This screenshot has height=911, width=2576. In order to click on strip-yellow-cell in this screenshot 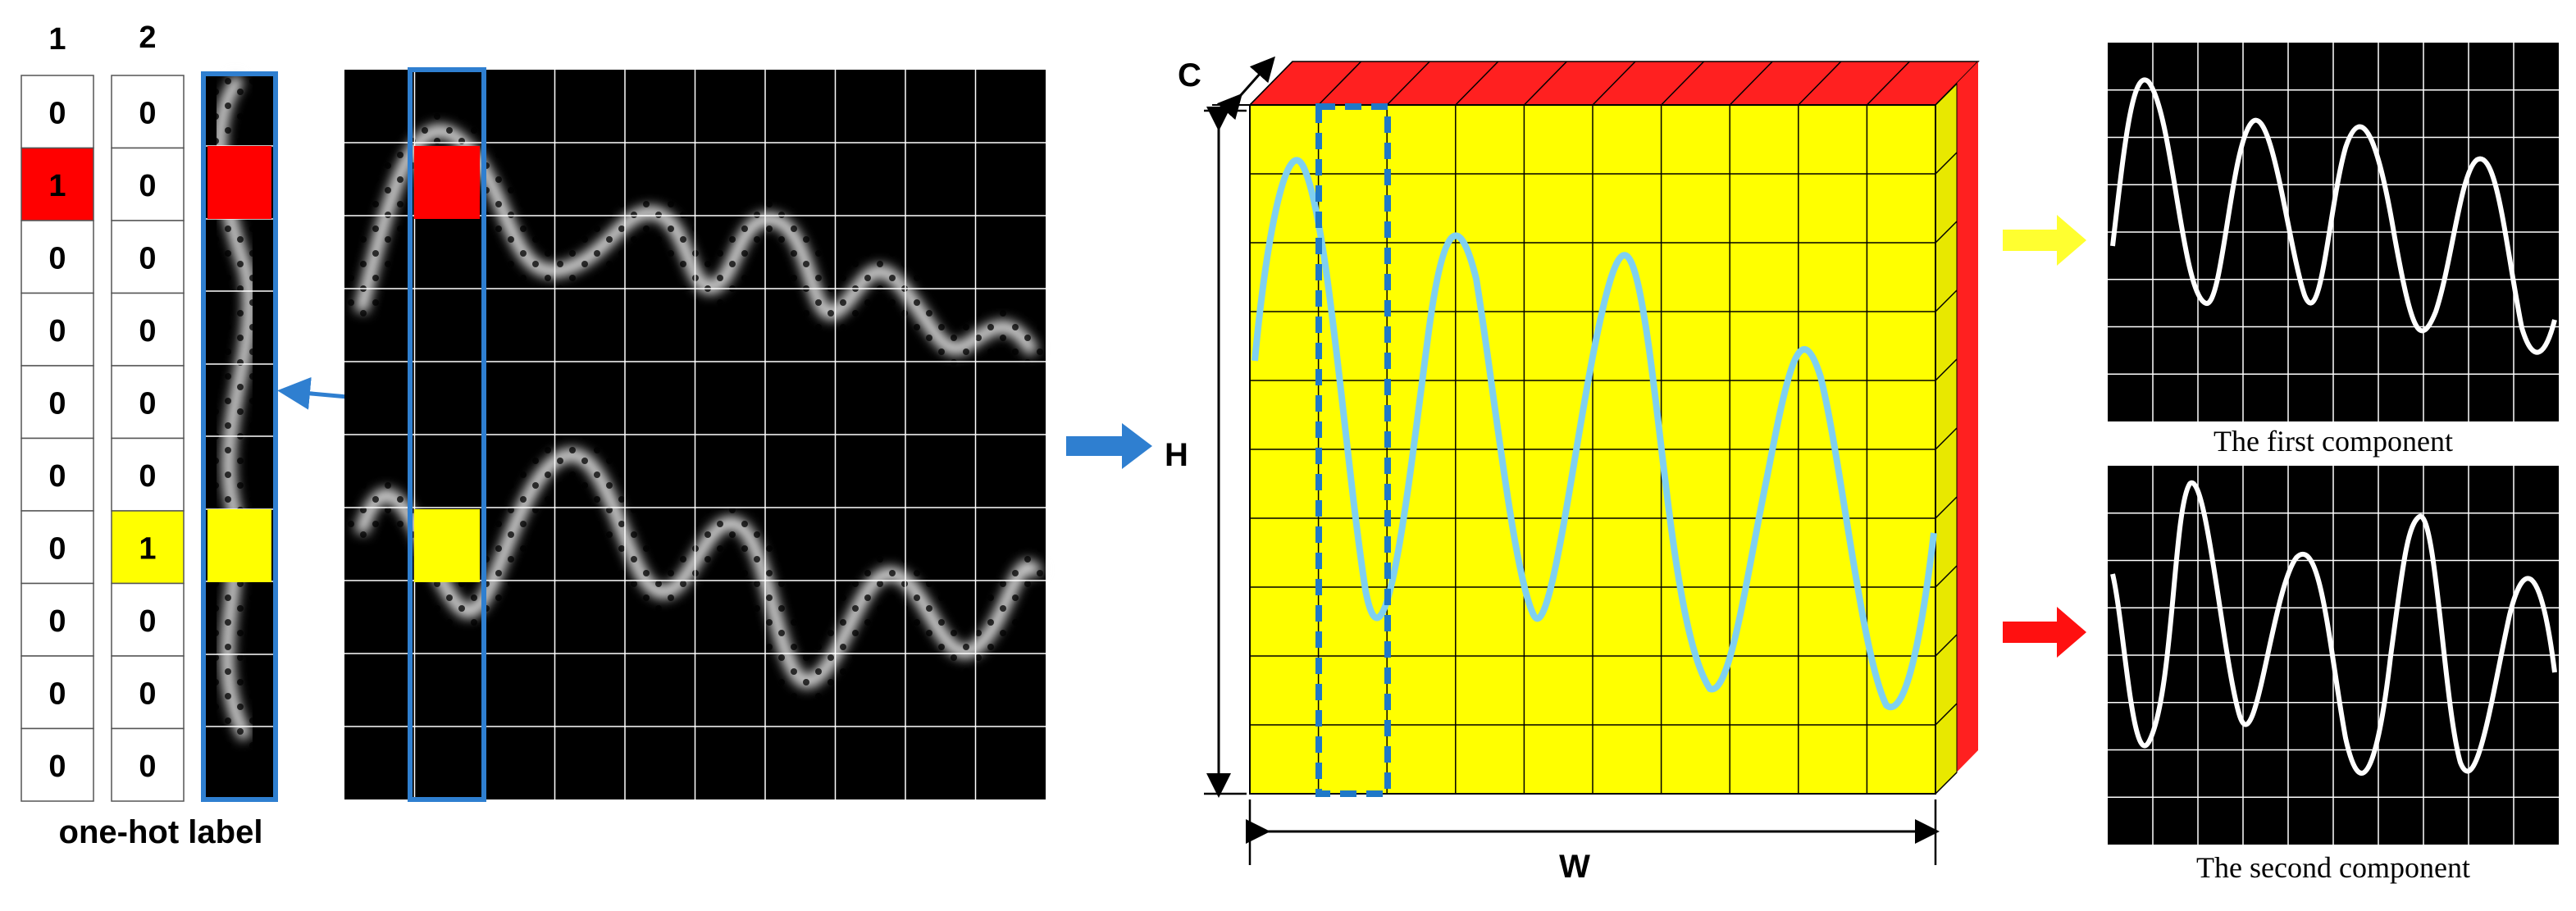, I will do `click(239, 545)`.